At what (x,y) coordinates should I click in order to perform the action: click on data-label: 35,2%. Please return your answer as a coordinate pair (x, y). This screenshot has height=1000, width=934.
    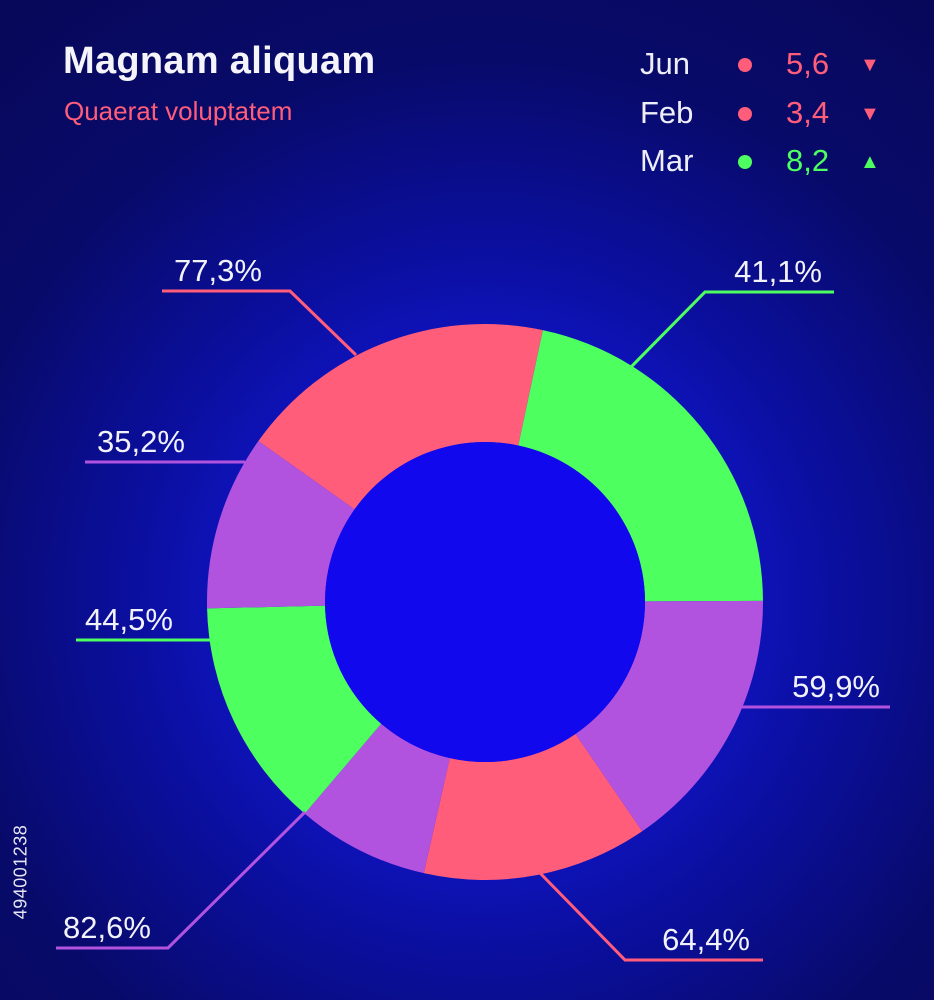
    Looking at the image, I should click on (141, 441).